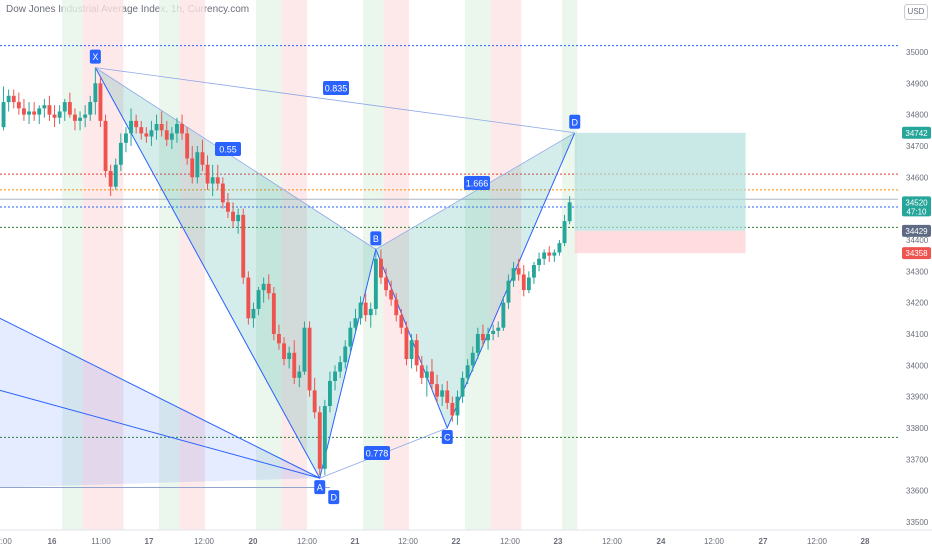 This screenshot has width=932, height=550. Describe the element at coordinates (475, 280) in the screenshot. I see `pattern-bcd-fill` at that location.